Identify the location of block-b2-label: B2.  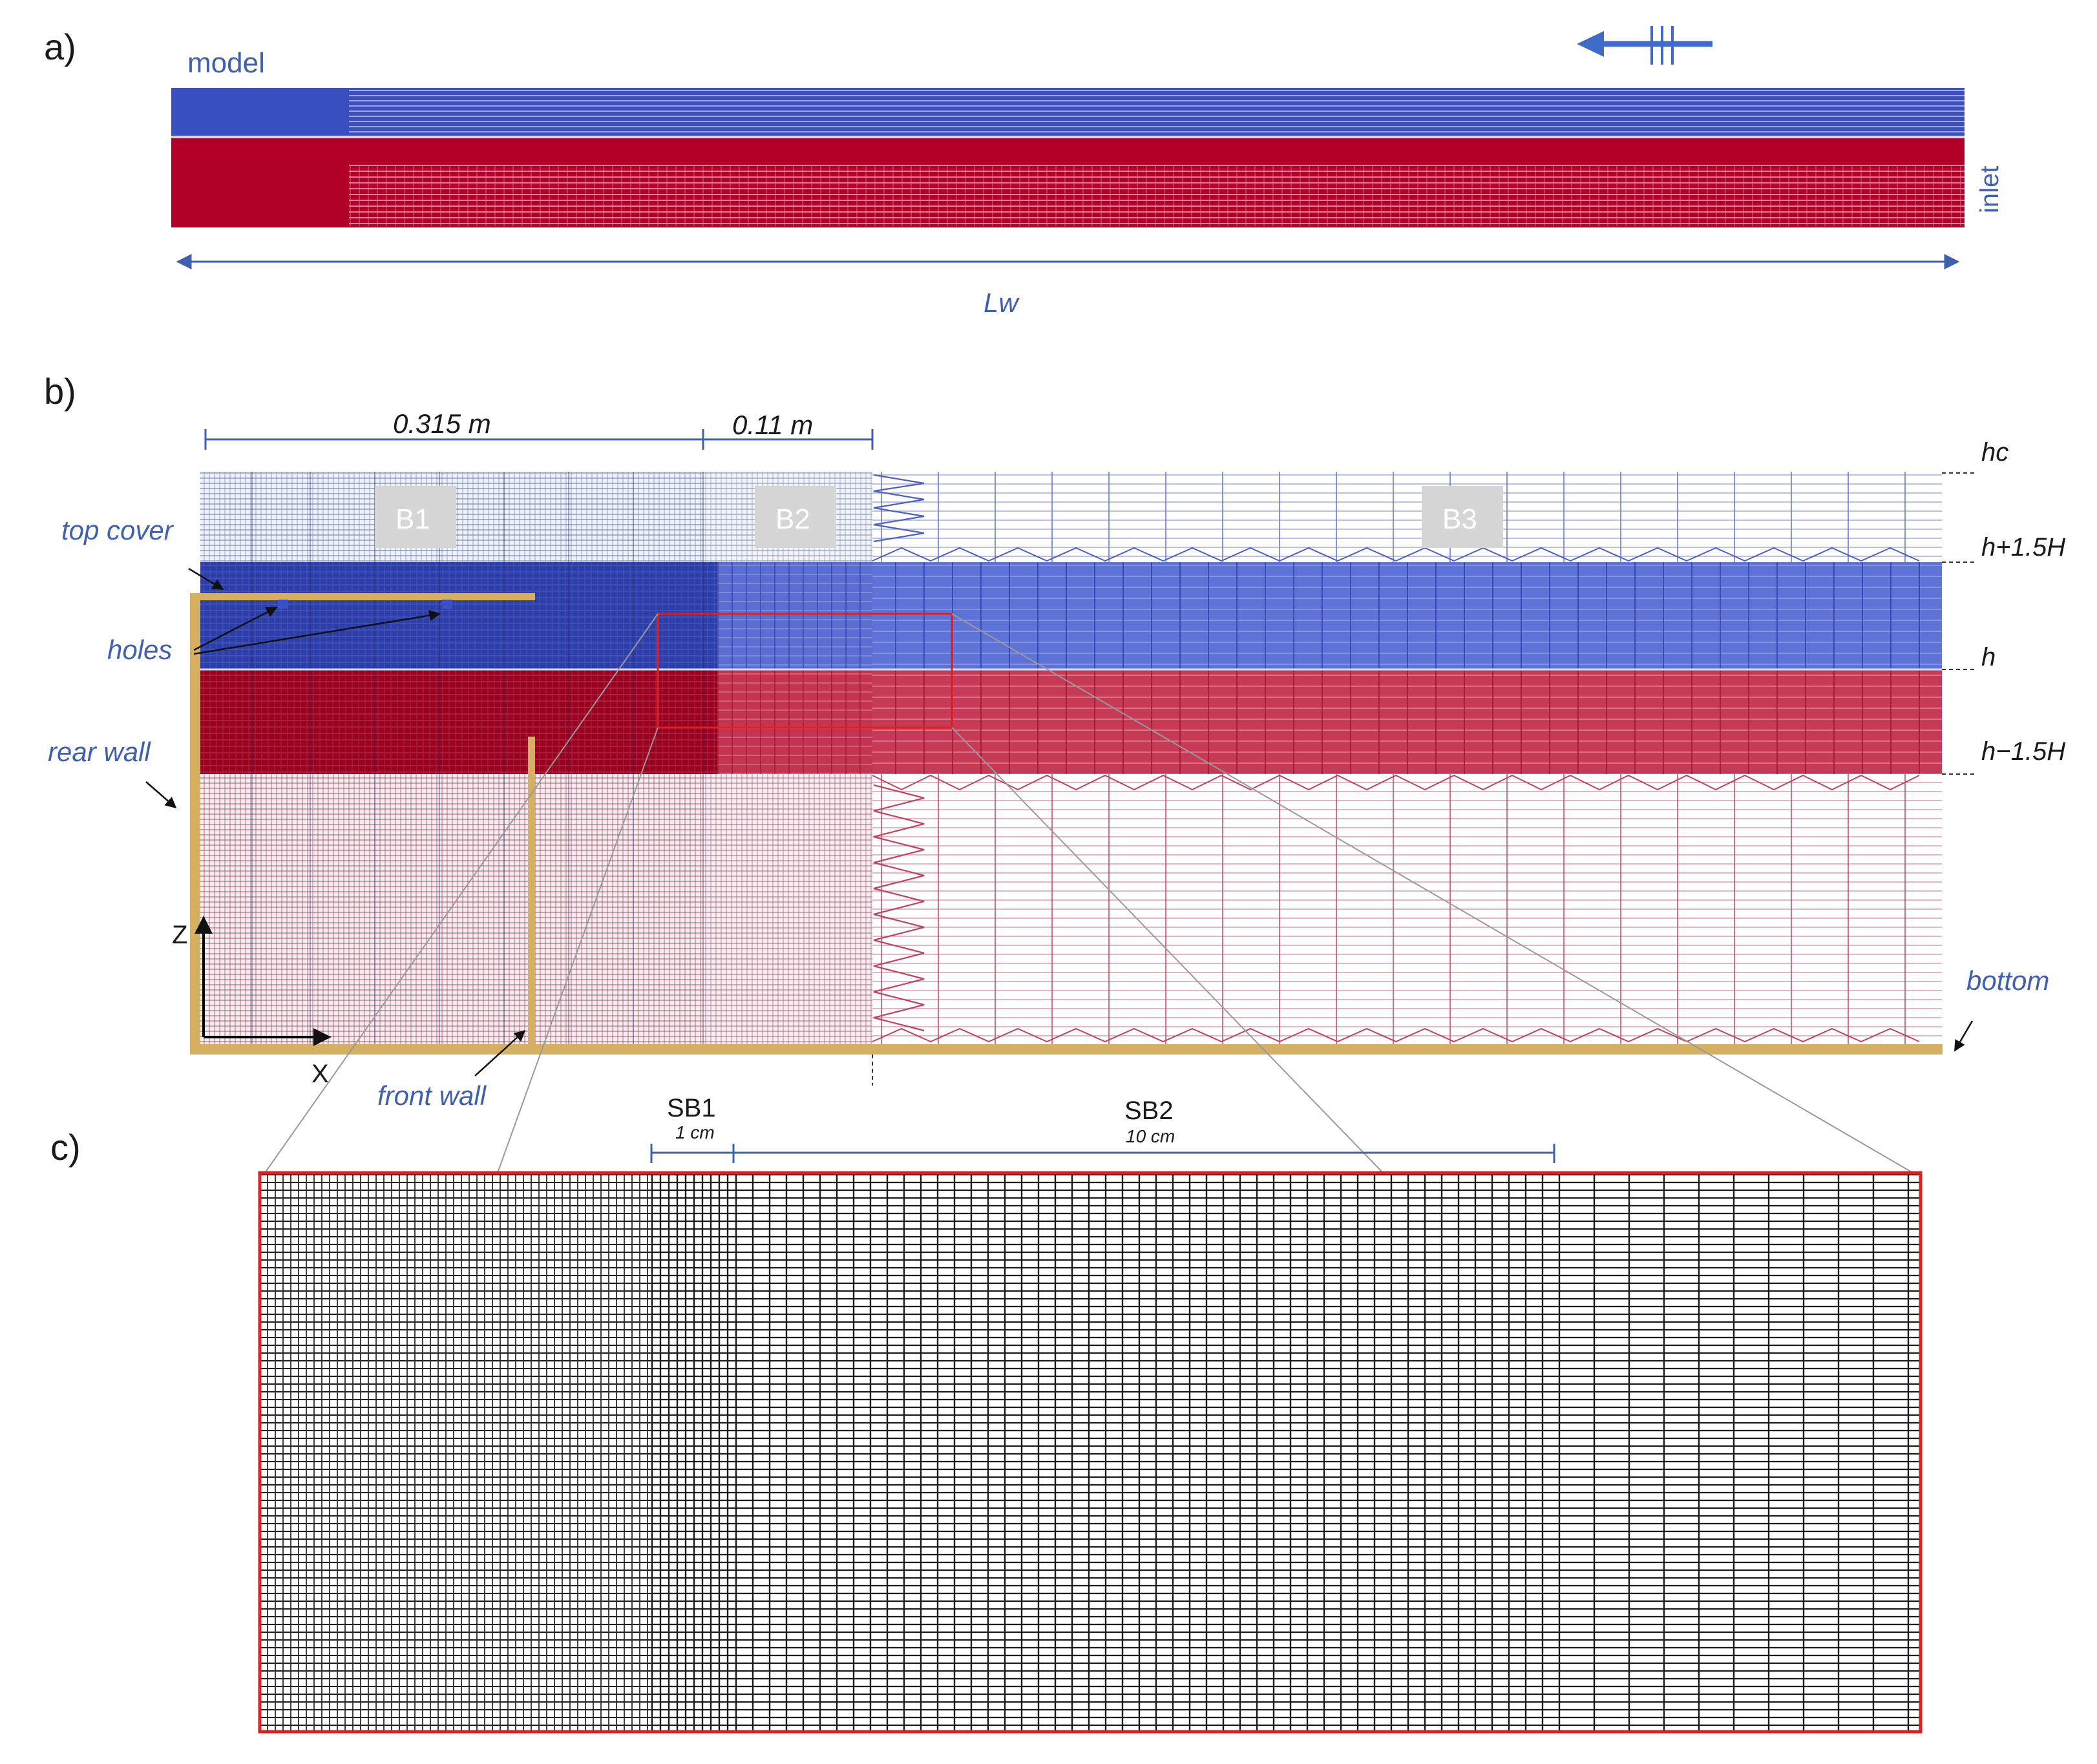
(795, 517).